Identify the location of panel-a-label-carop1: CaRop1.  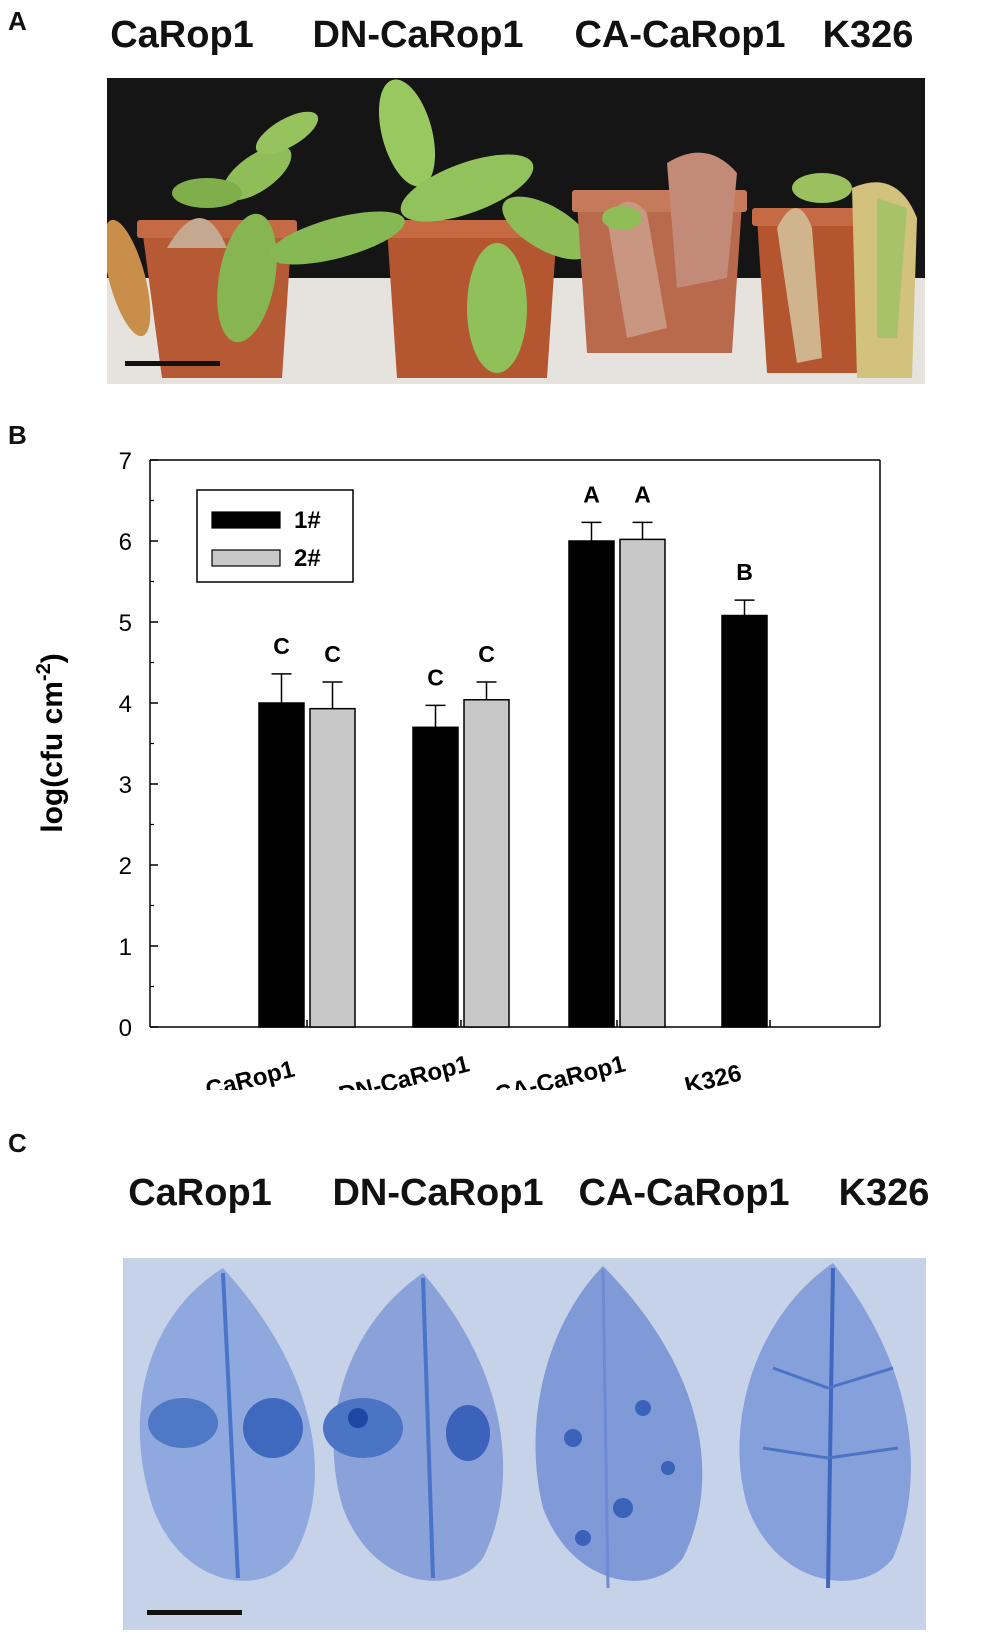
(182, 35).